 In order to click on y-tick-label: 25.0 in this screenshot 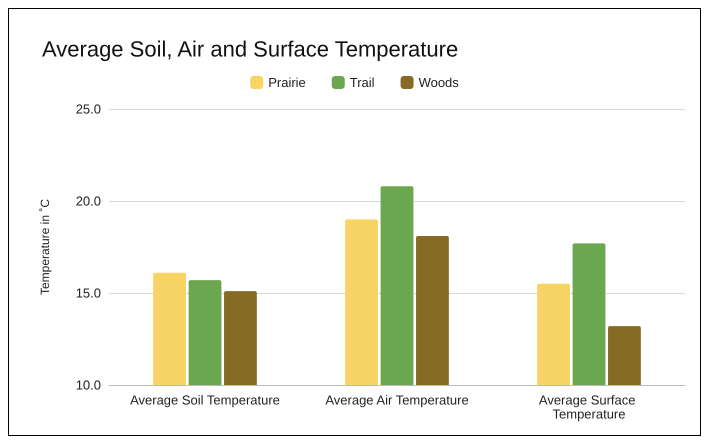, I will do `click(88, 109)`.